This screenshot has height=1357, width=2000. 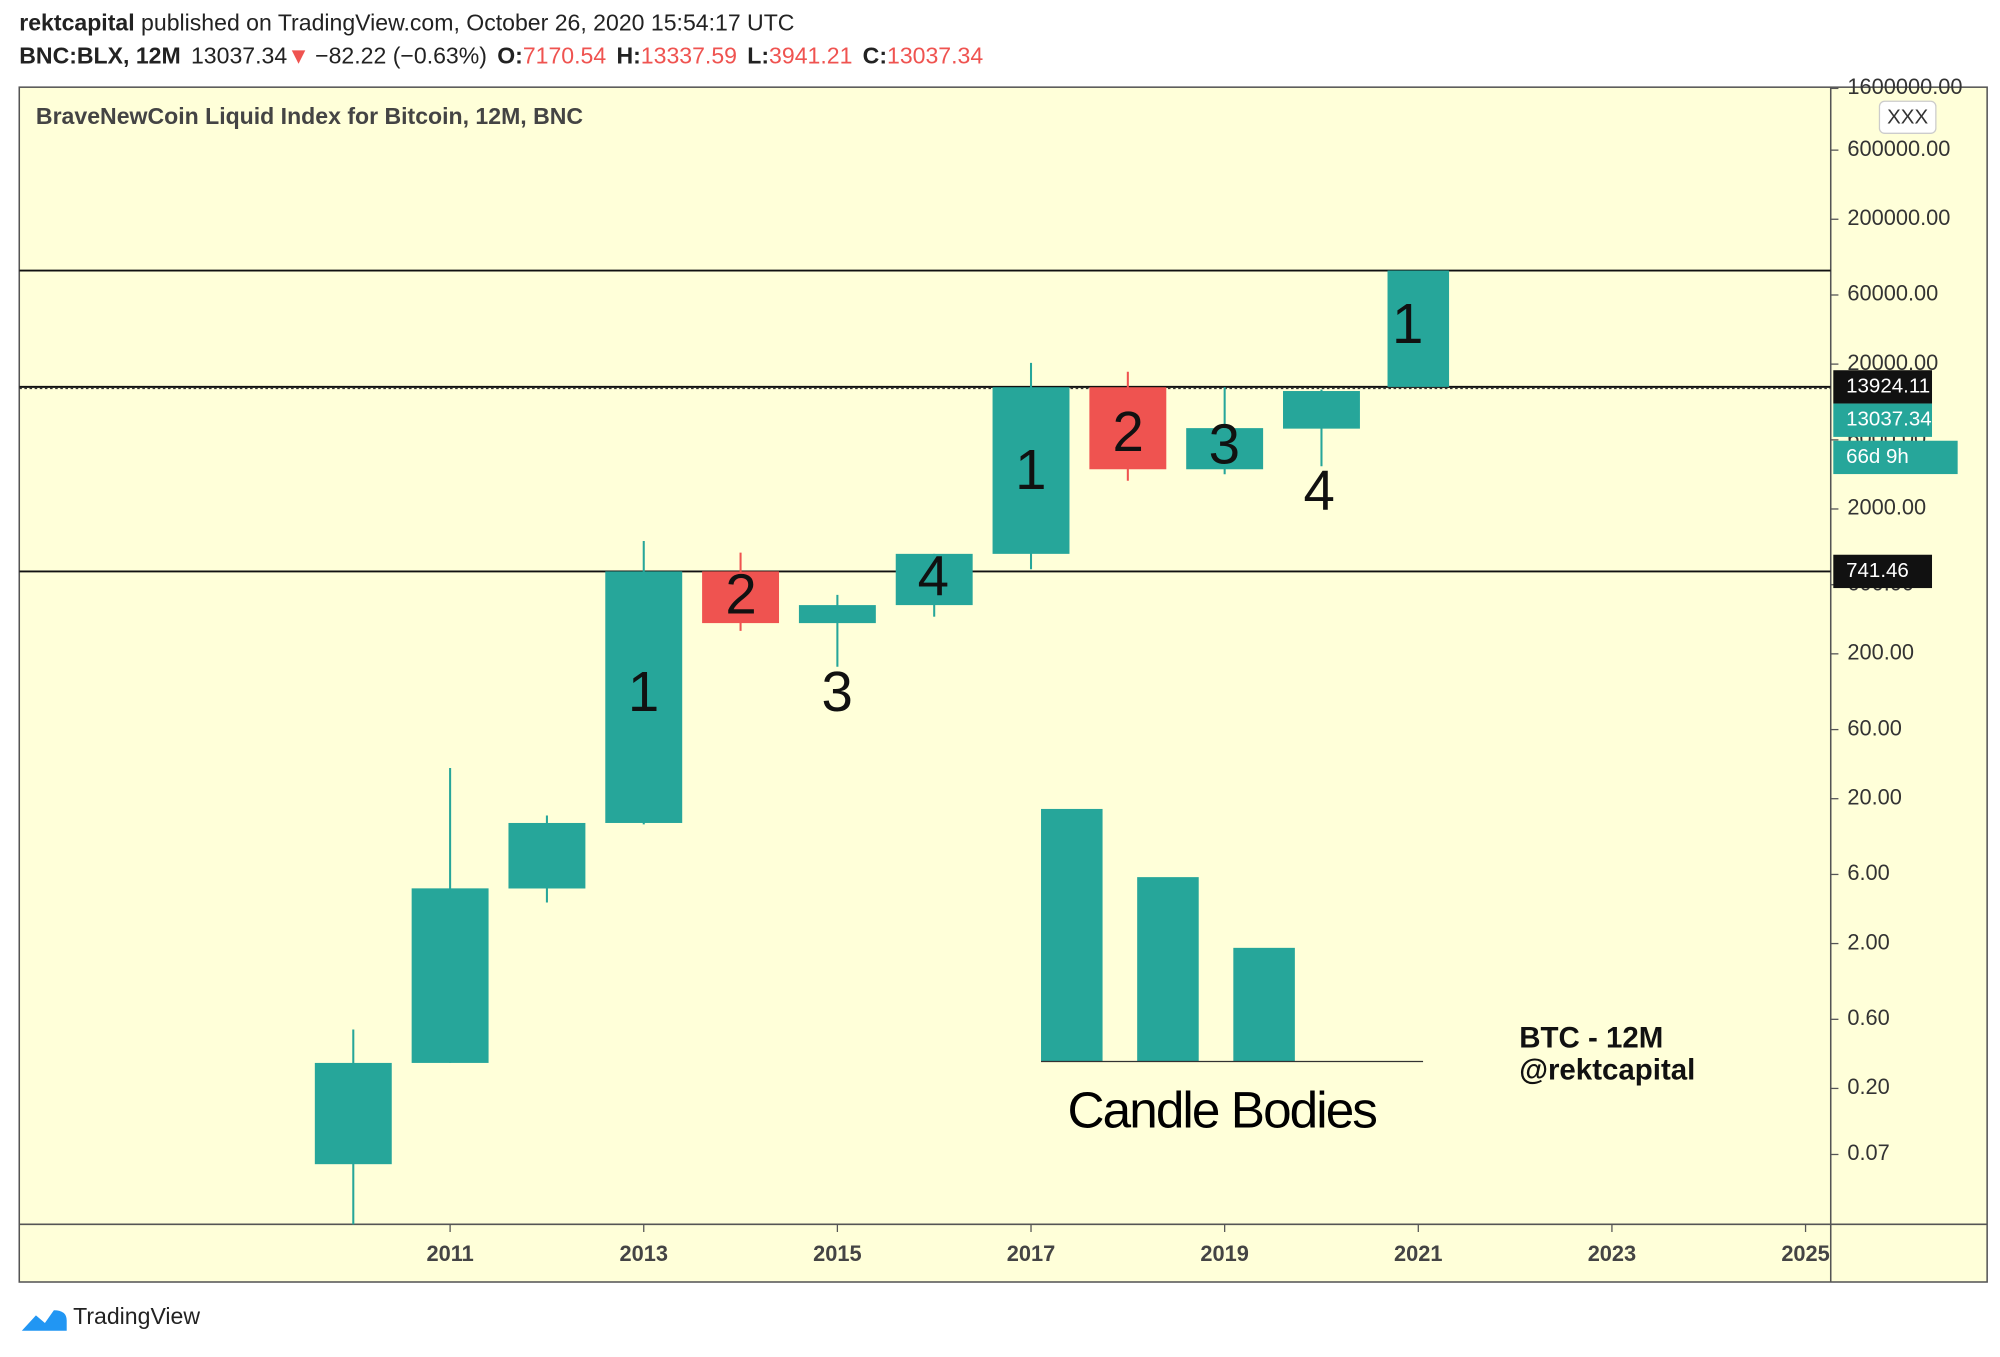 I want to click on x-tick-label: 2019, so click(x=1224, y=1253).